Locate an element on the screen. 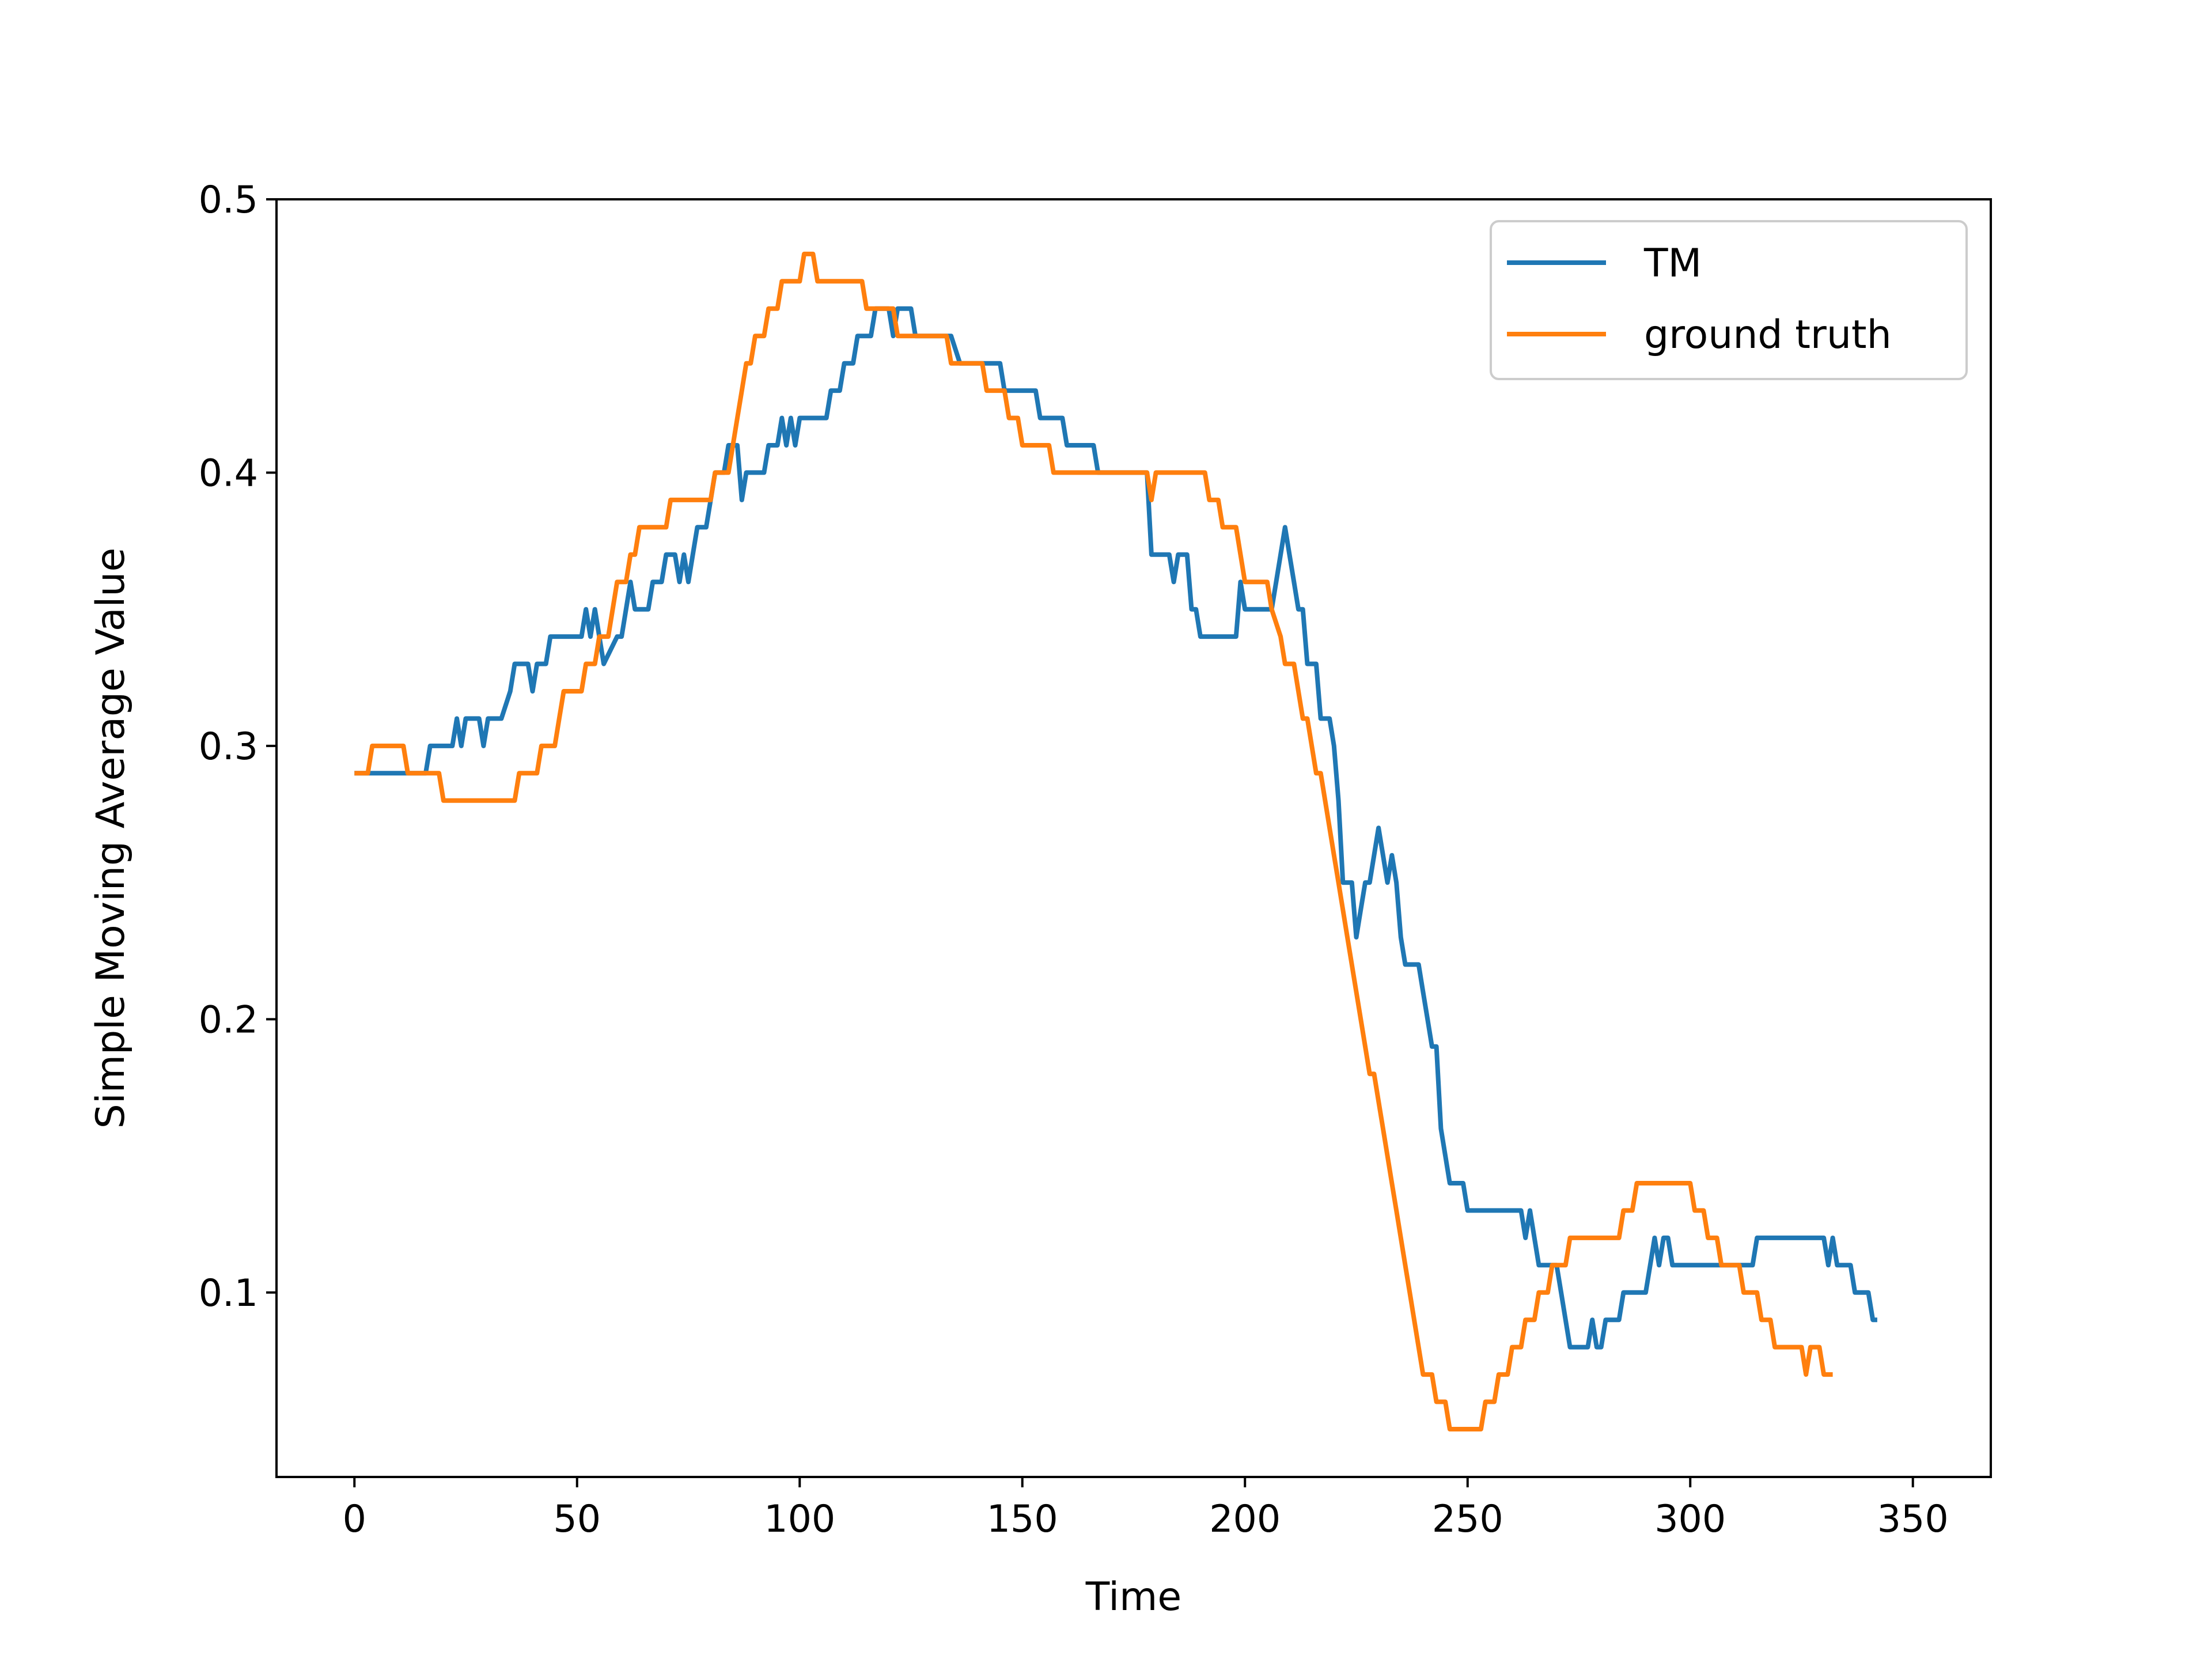  y-axis-ticks: 0.1 0.2 0.3 0.4 0.5 is located at coordinates (237, 747).